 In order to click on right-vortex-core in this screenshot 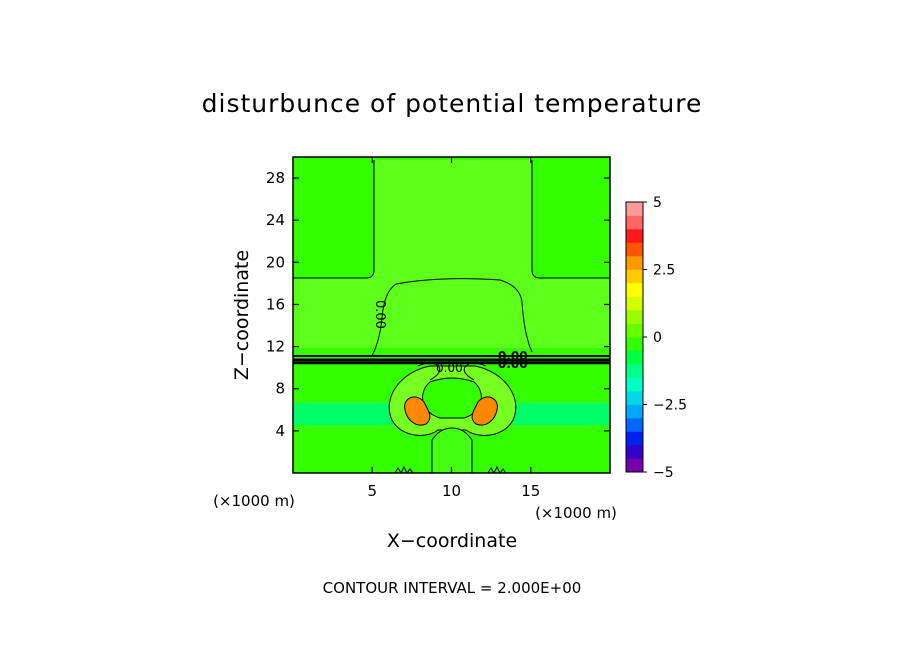, I will do `click(484, 411)`.